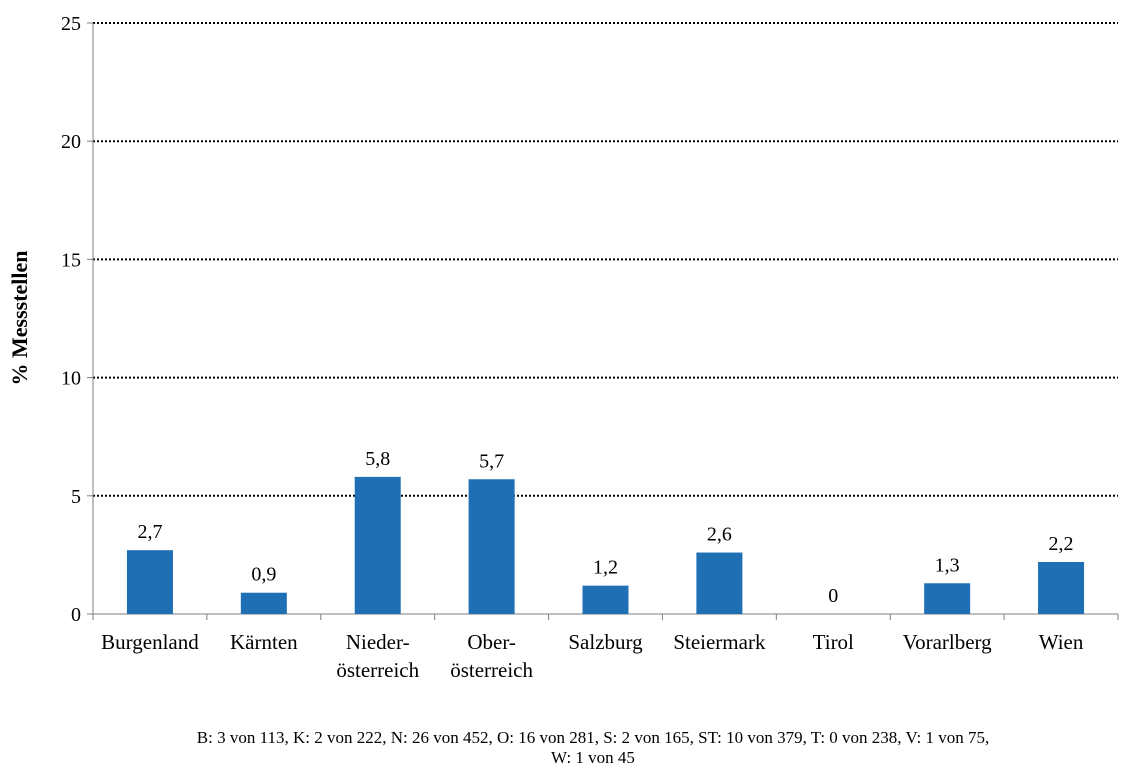  I want to click on y-tick-label: 25, so click(71, 24).